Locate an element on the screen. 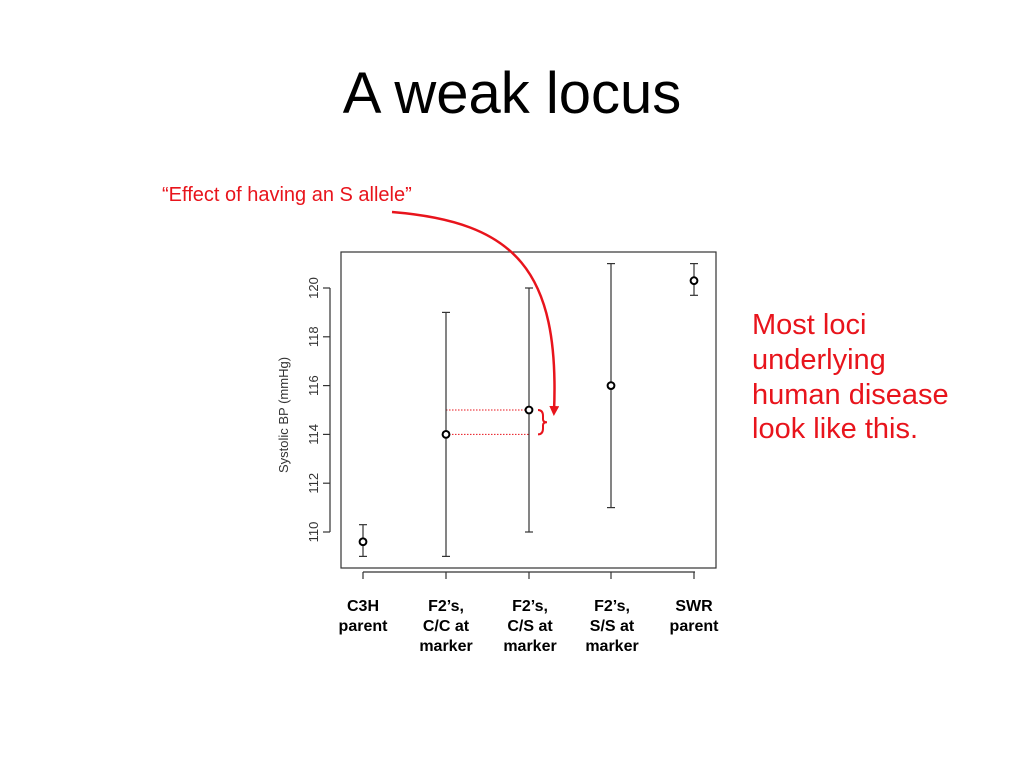  category-label-swr-parent: SWR parent is located at coordinates (694, 616).